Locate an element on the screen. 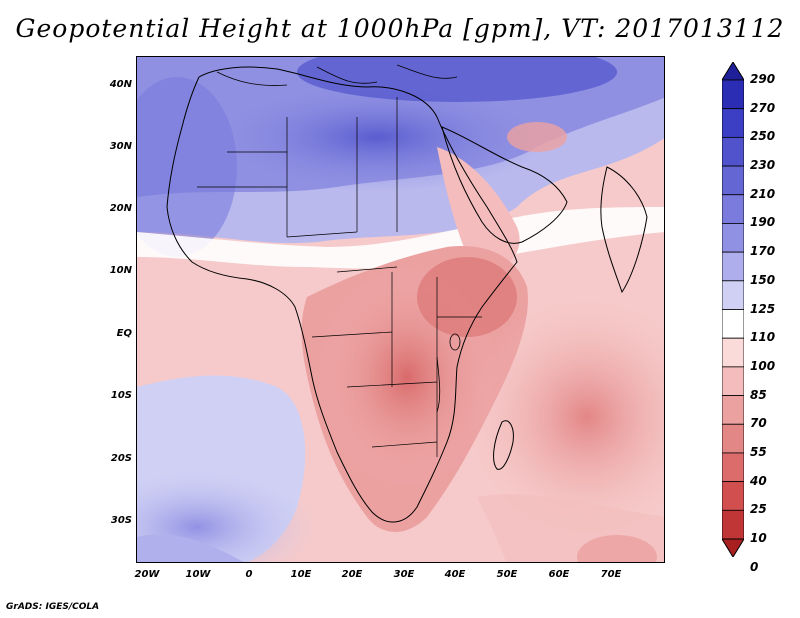 The image size is (800, 618). lat-label: 20S is located at coordinates (121, 458).